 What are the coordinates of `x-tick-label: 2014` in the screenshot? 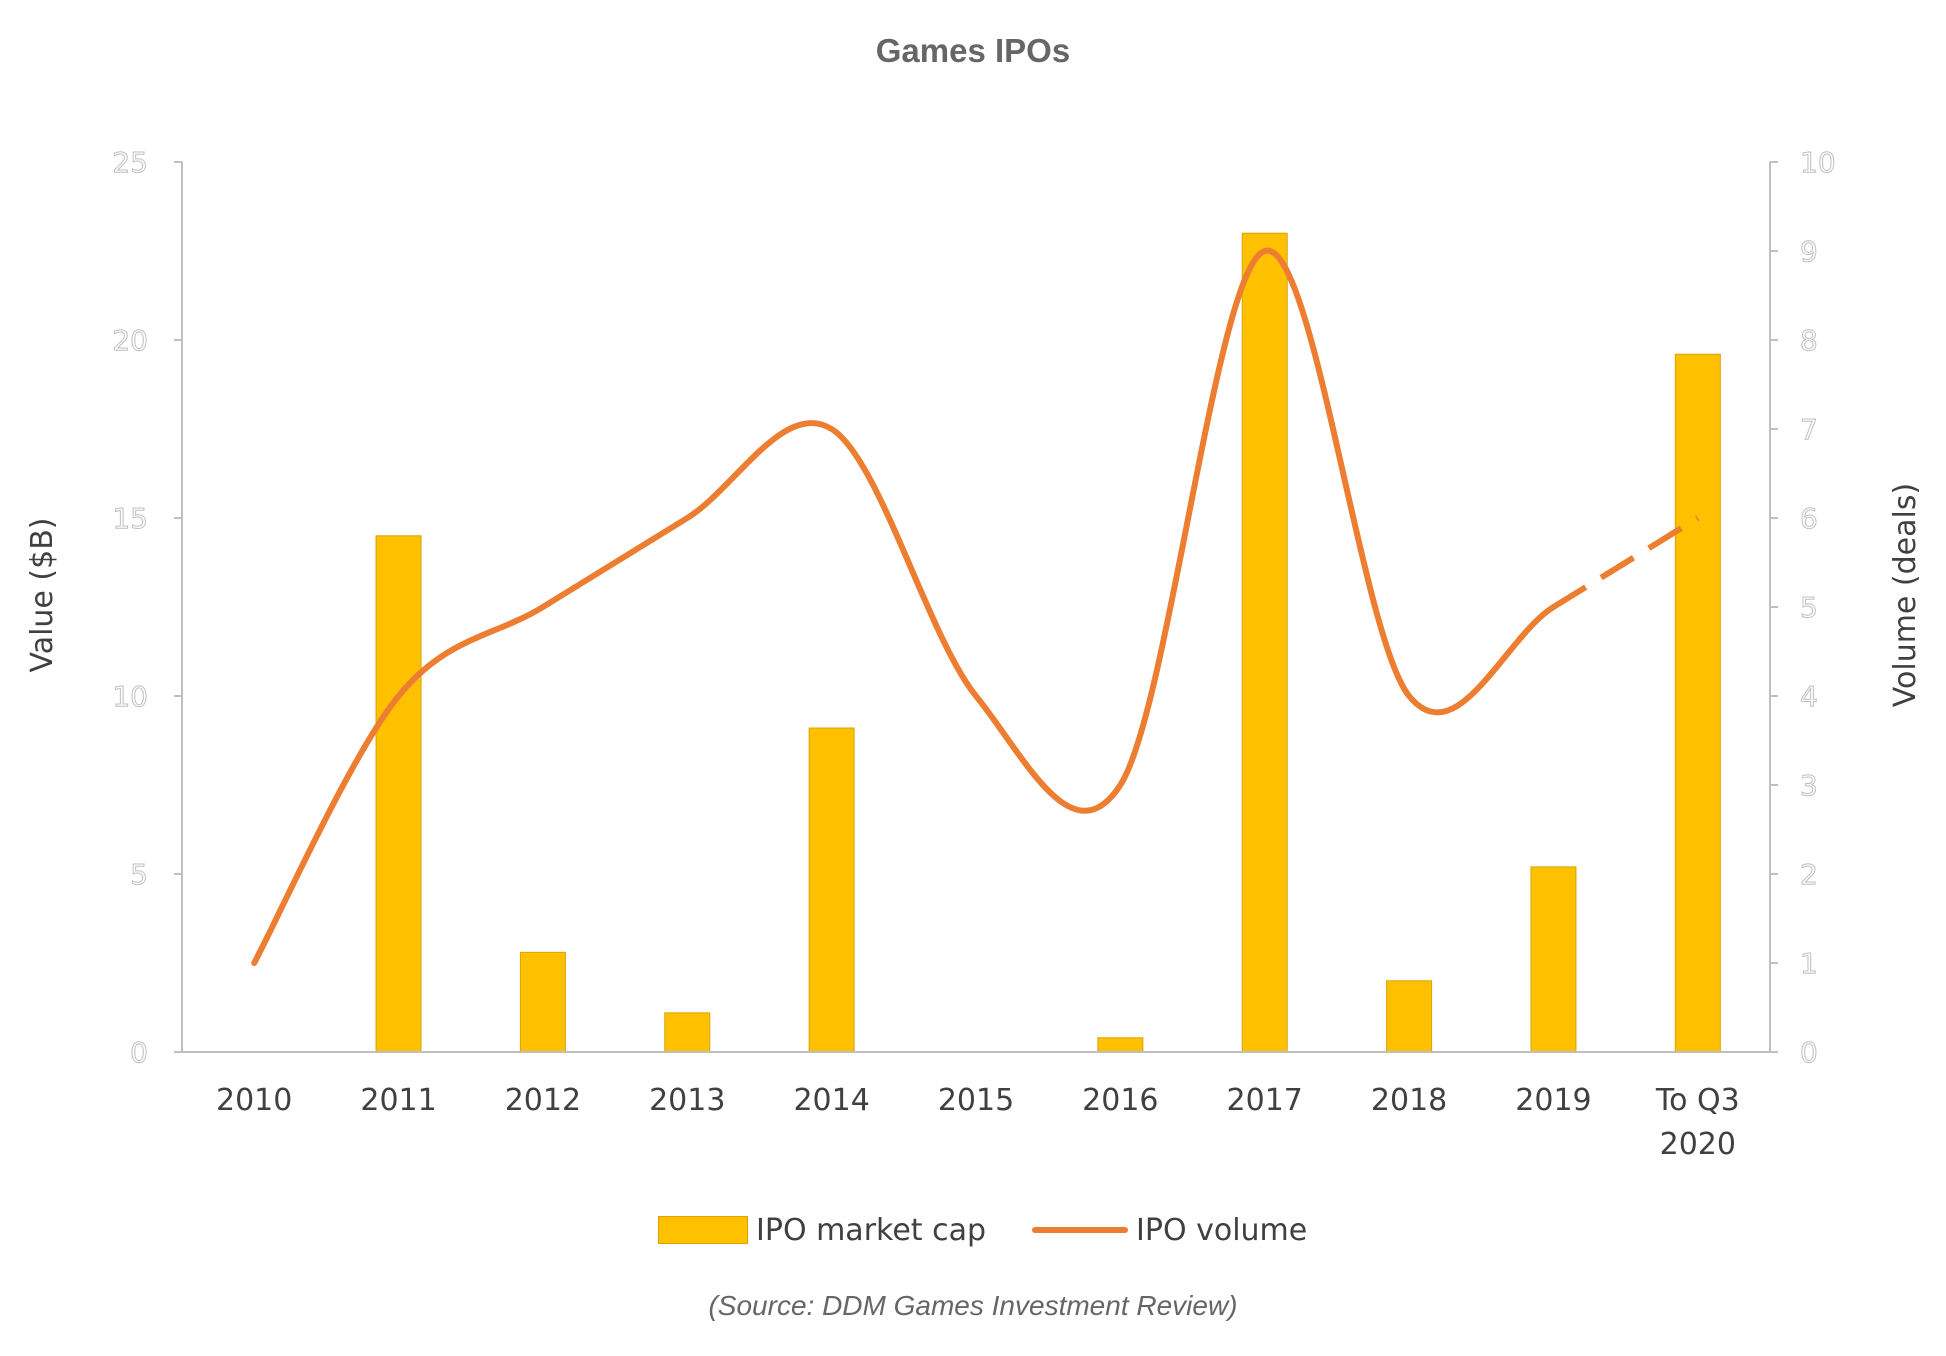 It's located at (831, 1100).